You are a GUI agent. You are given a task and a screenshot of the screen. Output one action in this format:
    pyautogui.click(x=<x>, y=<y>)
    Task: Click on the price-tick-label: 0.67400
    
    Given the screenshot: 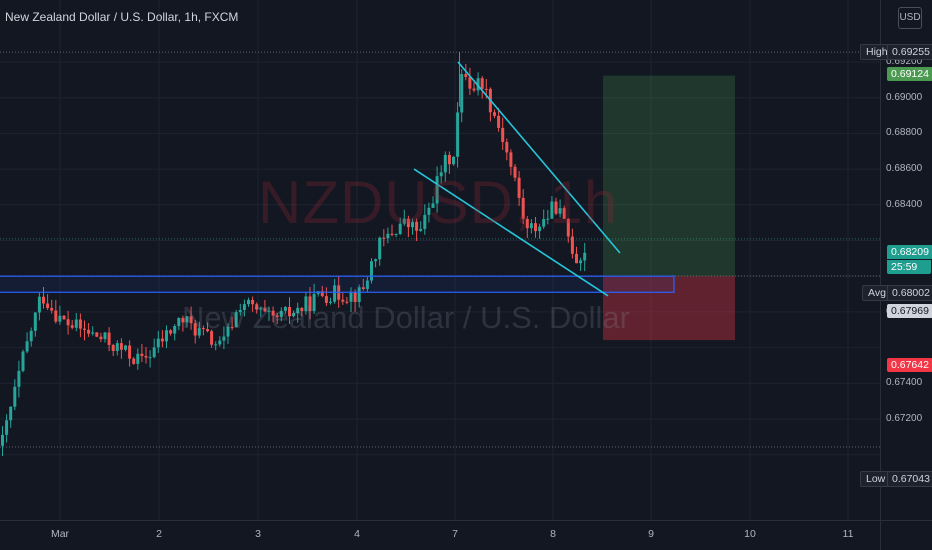 What is the action you would take?
    pyautogui.click(x=904, y=383)
    